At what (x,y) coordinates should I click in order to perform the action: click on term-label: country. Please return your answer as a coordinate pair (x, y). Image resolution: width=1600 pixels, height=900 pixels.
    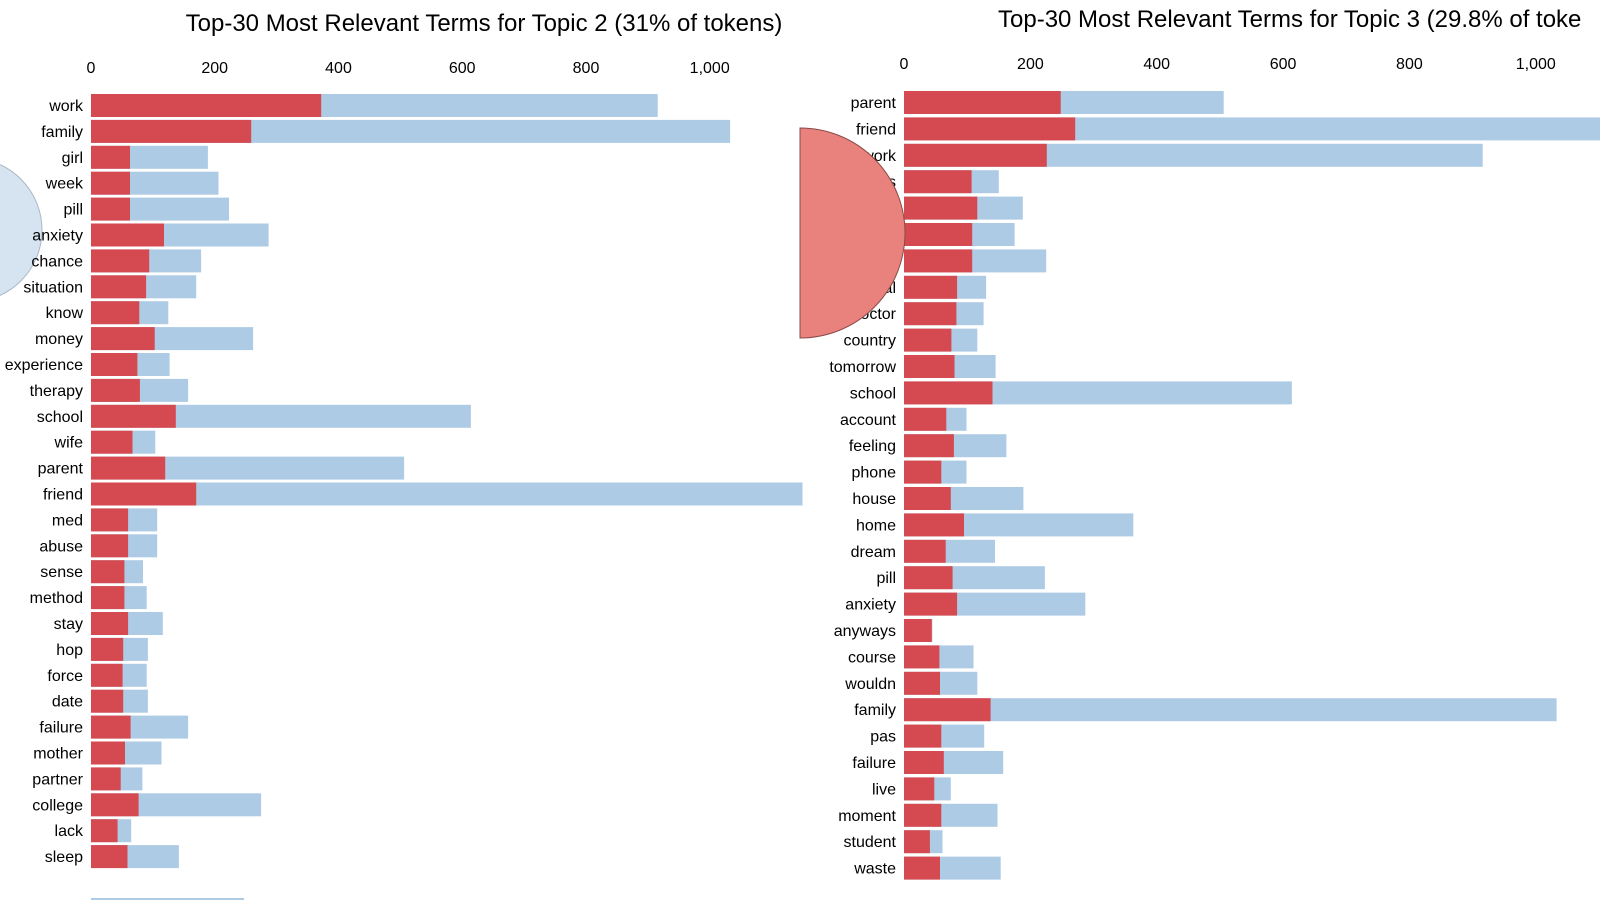
    Looking at the image, I should click on (870, 341).